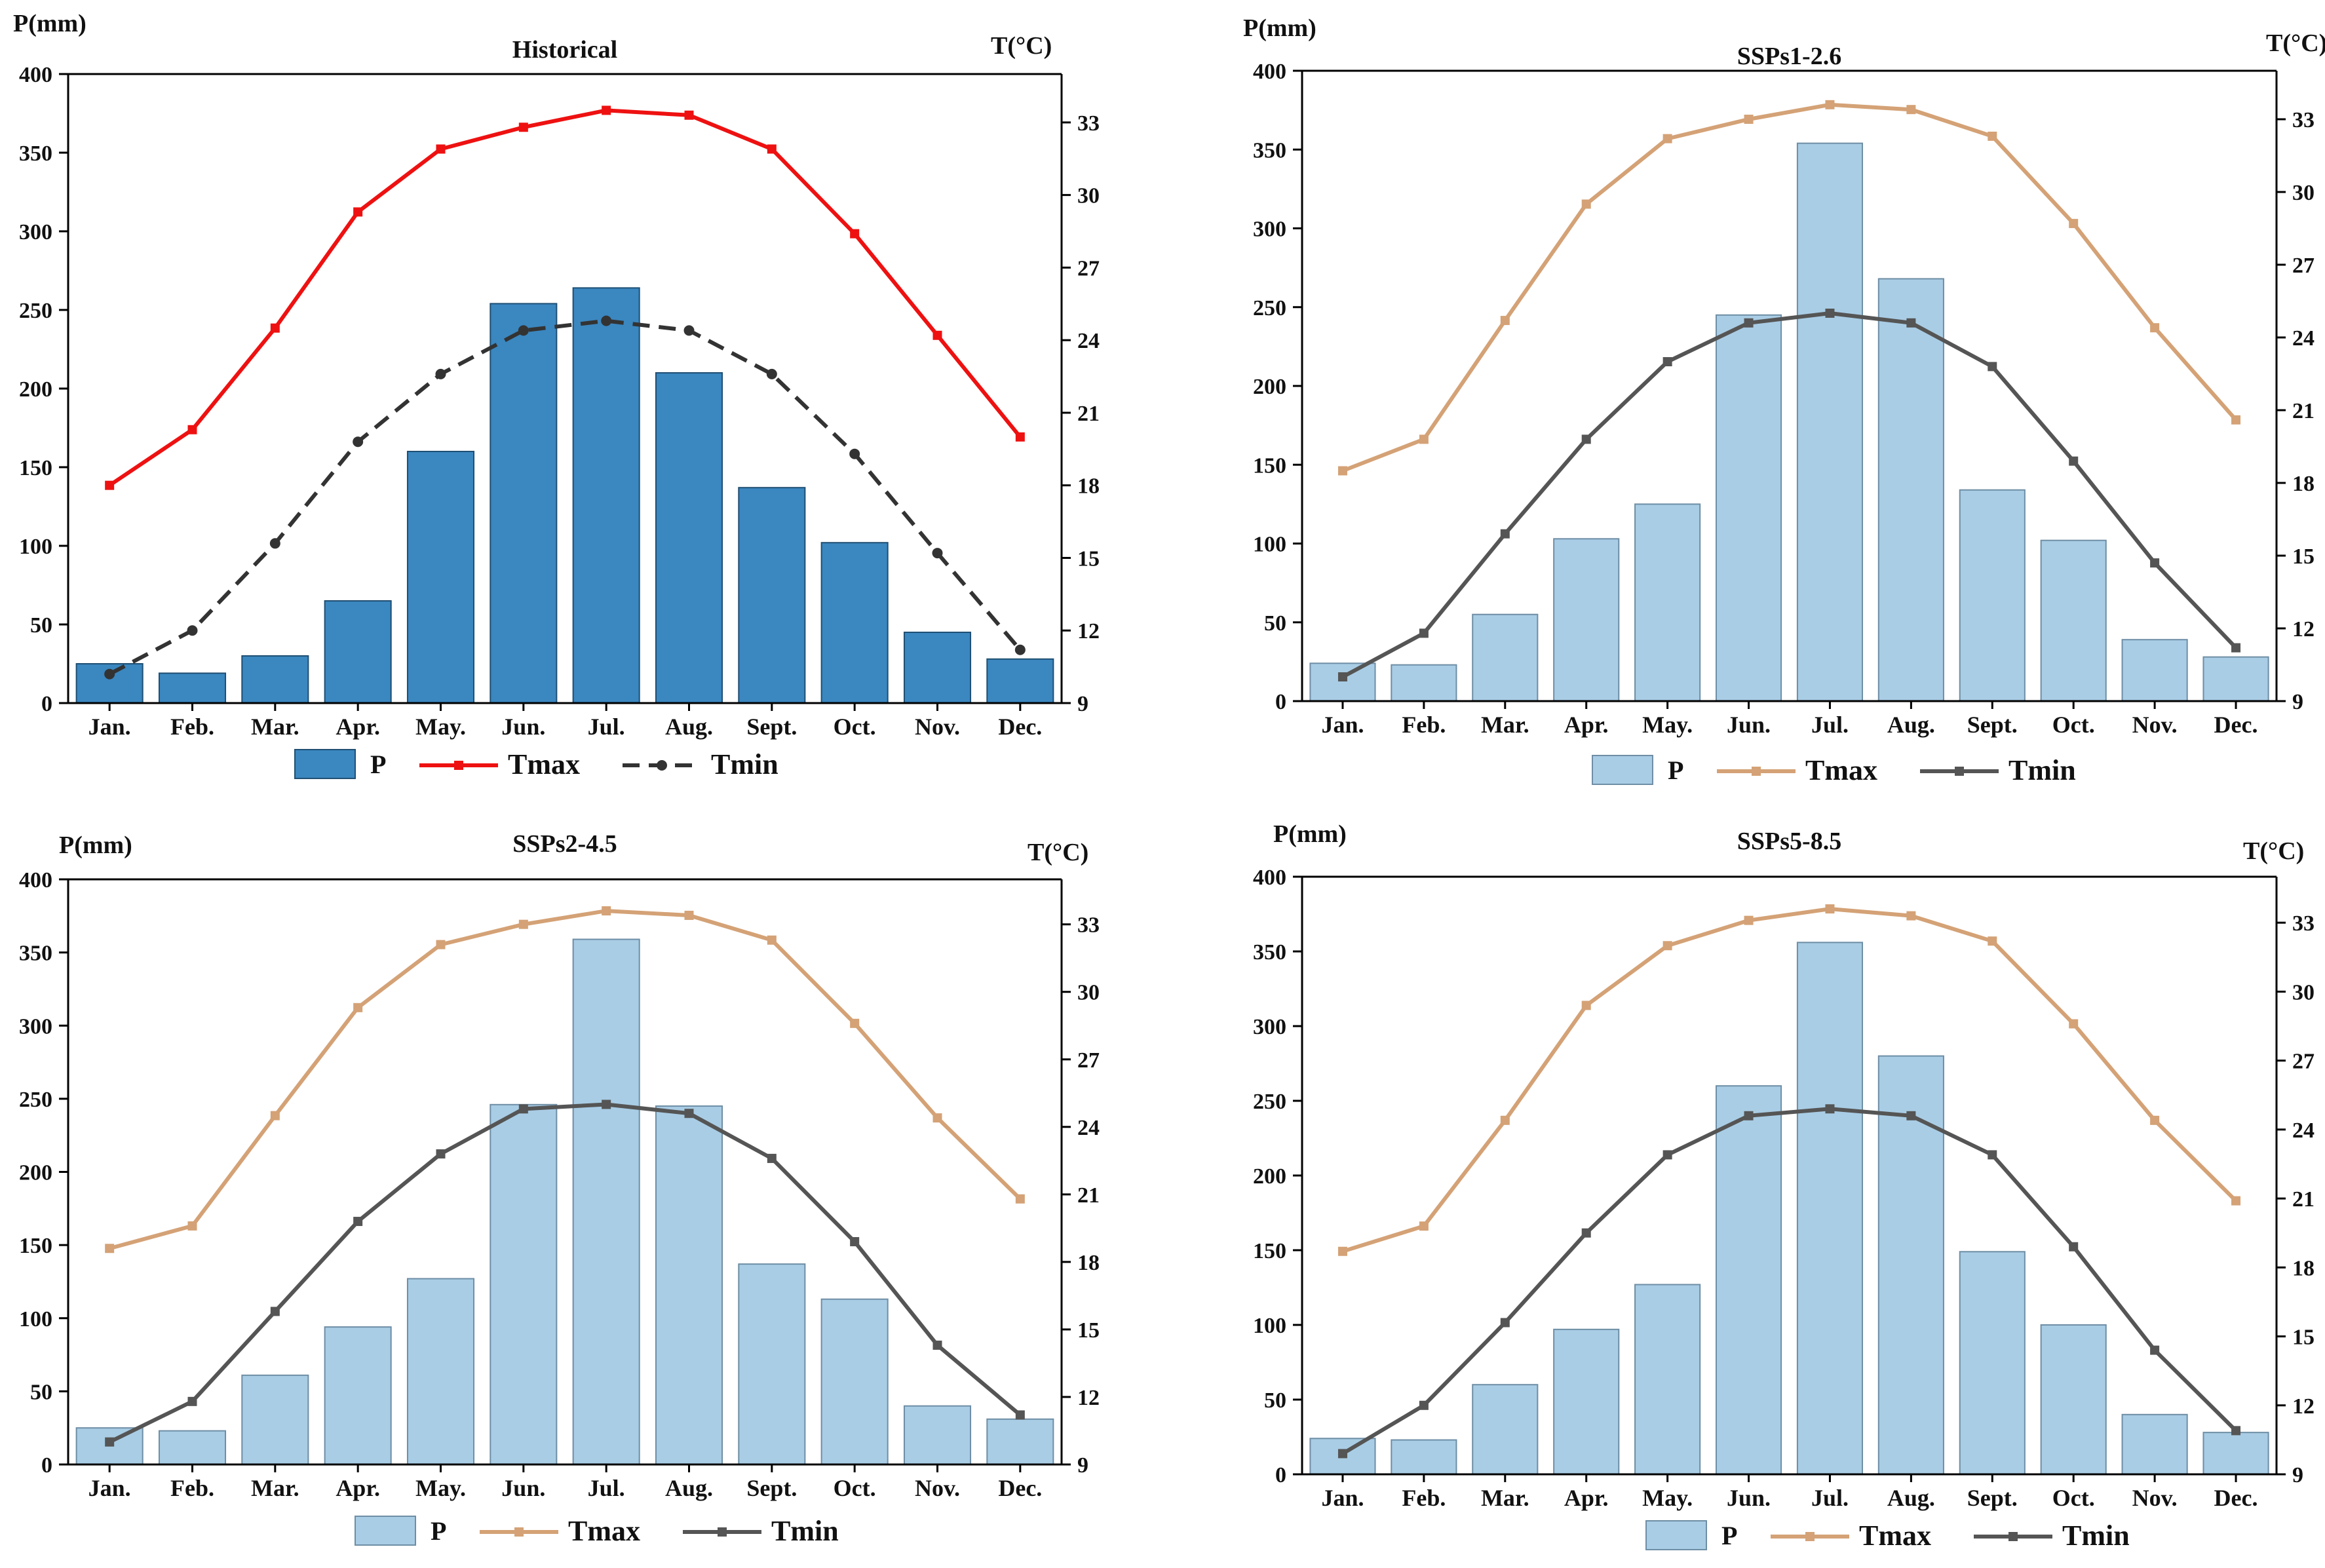 This screenshot has height=1568, width=2325. Describe the element at coordinates (1270, 1176) in the screenshot. I see `y-left-tick-label: 200` at that location.